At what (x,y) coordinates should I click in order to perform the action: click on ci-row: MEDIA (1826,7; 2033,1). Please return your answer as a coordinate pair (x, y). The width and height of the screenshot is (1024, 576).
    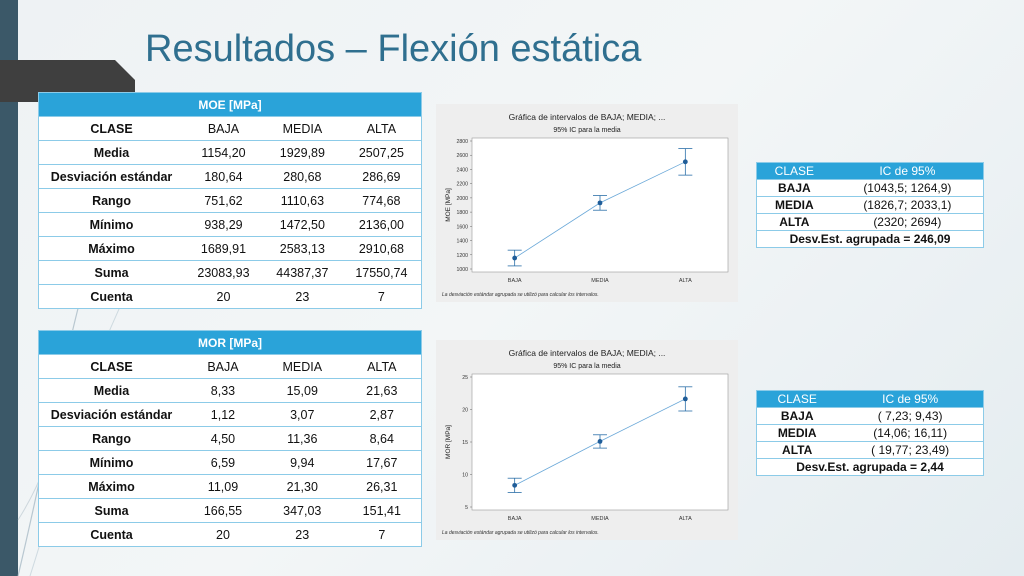
    Looking at the image, I should click on (870, 205).